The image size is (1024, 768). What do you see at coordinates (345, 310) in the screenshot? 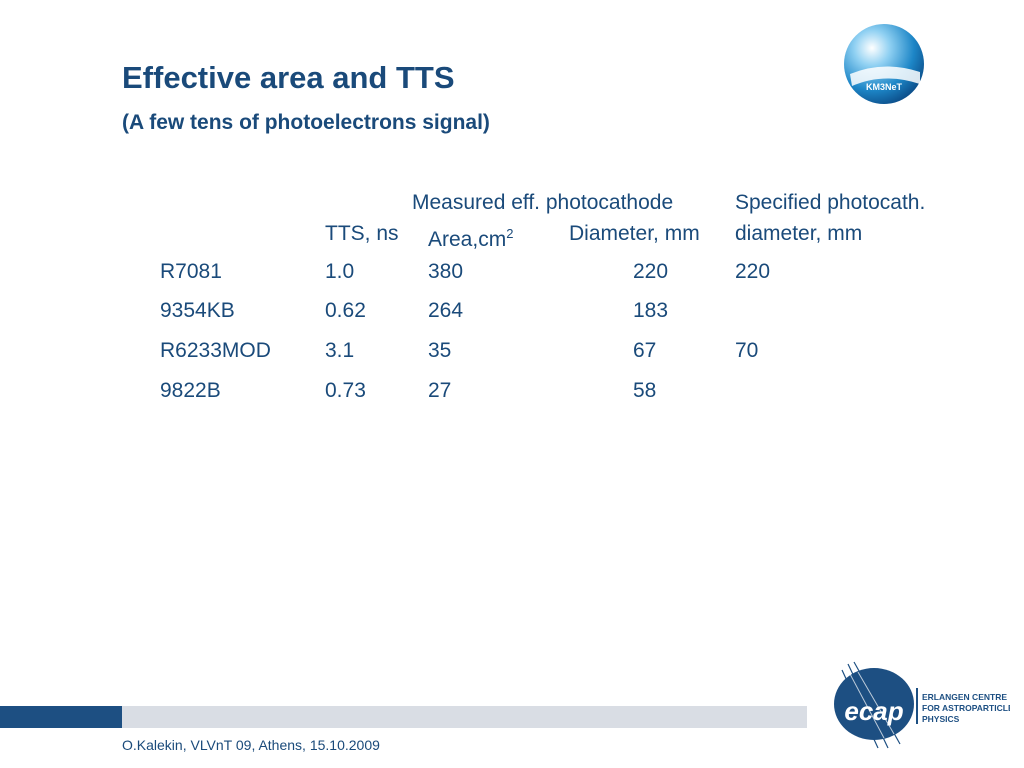
I see `row-tts: 0.62` at bounding box center [345, 310].